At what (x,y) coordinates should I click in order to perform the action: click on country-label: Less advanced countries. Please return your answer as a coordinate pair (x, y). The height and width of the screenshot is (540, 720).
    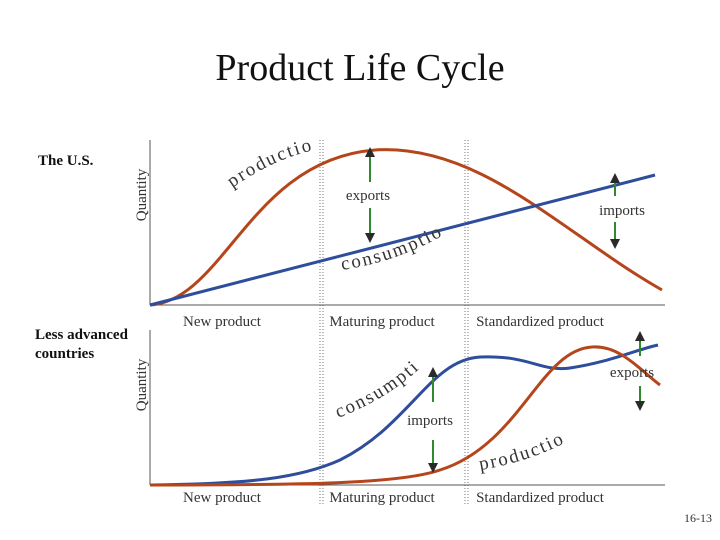
    Looking at the image, I should click on (81, 344).